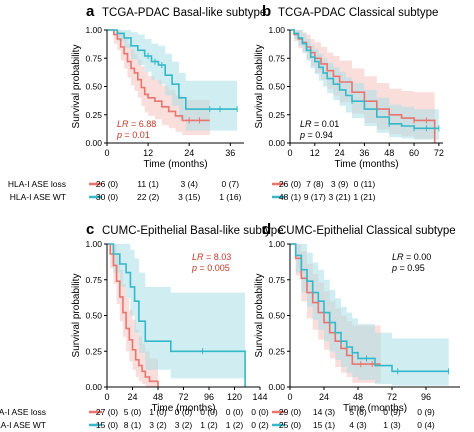 Image resolution: width=474 pixels, height=432 pixels. I want to click on risk-row-label-wt: HLA-I ASE WT, so click(38, 197).